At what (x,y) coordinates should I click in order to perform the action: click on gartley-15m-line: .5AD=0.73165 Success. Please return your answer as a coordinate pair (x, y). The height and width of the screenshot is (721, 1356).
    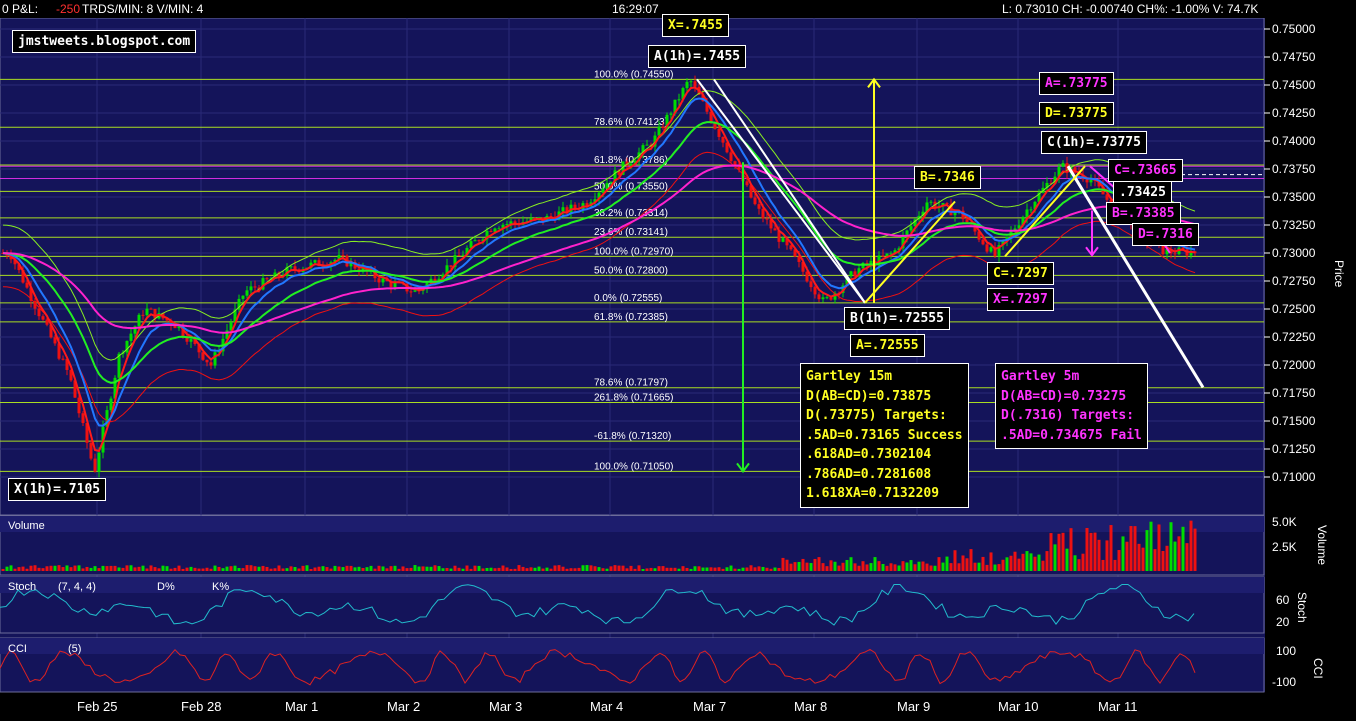
    Looking at the image, I should click on (884, 435).